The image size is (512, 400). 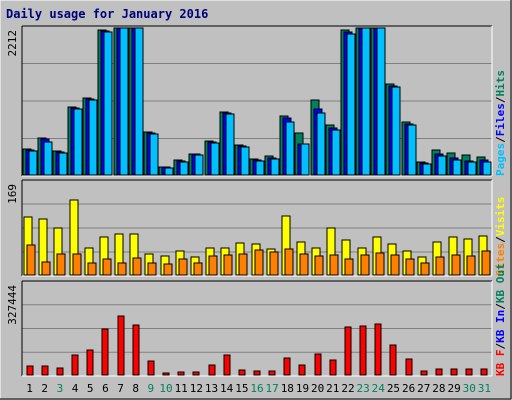 What do you see at coordinates (500, 283) in the screenshot?
I see `legend-item: KB Out` at bounding box center [500, 283].